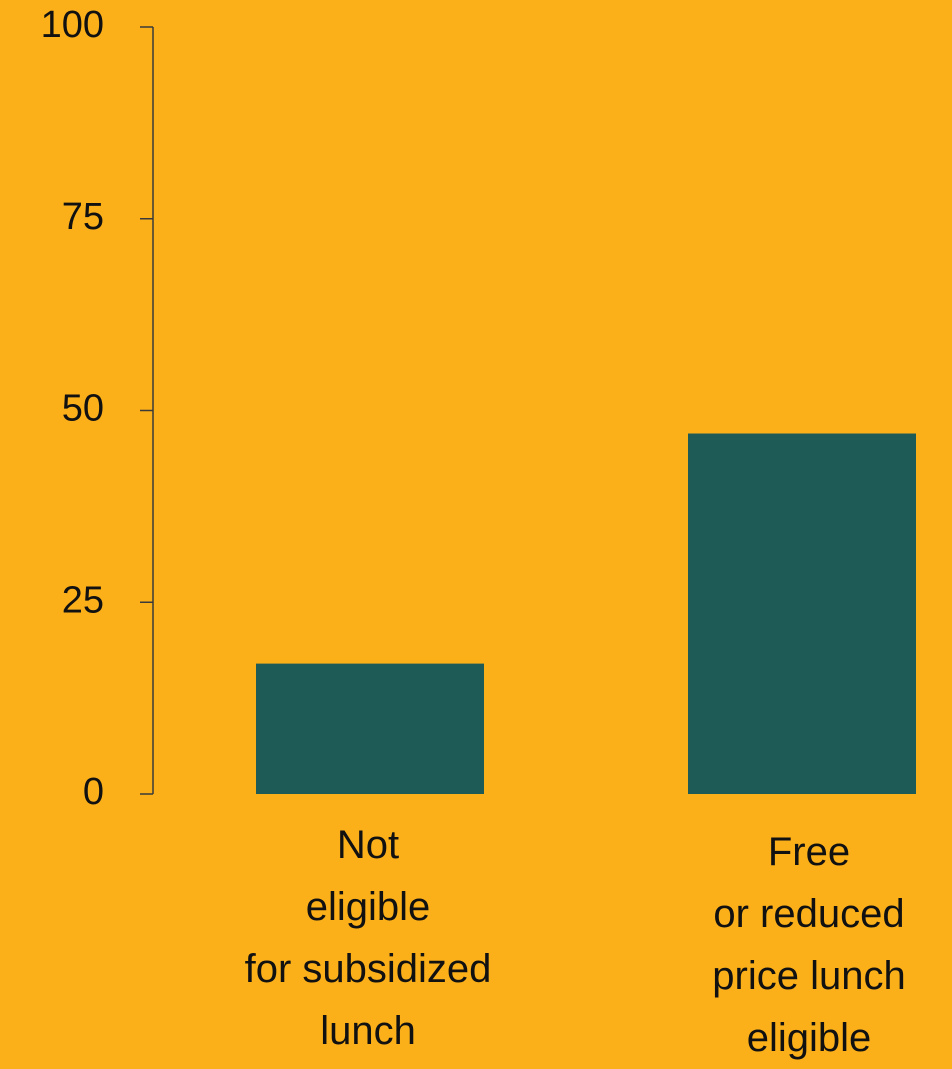 The image size is (952, 1069). Describe the element at coordinates (368, 938) in the screenshot. I see `x-category-label: Not eligible for subsidized lunch` at that location.